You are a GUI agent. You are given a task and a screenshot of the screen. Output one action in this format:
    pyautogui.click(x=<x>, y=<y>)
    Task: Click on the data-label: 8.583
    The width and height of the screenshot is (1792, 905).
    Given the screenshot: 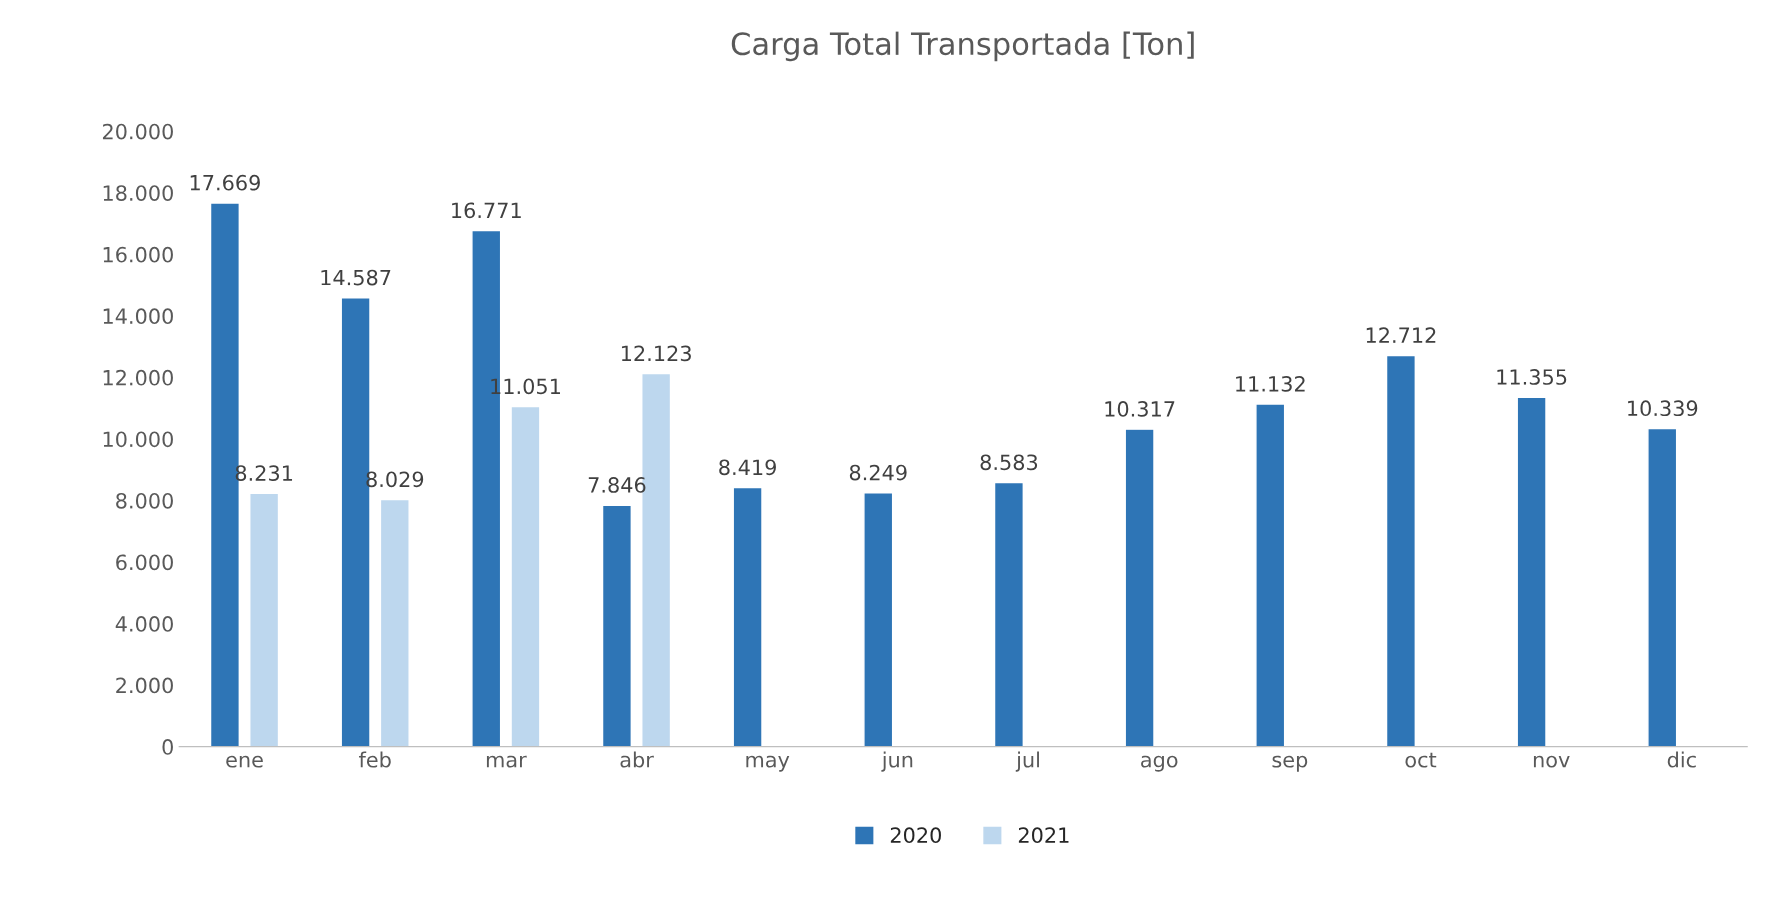 What is the action you would take?
    pyautogui.click(x=1009, y=462)
    